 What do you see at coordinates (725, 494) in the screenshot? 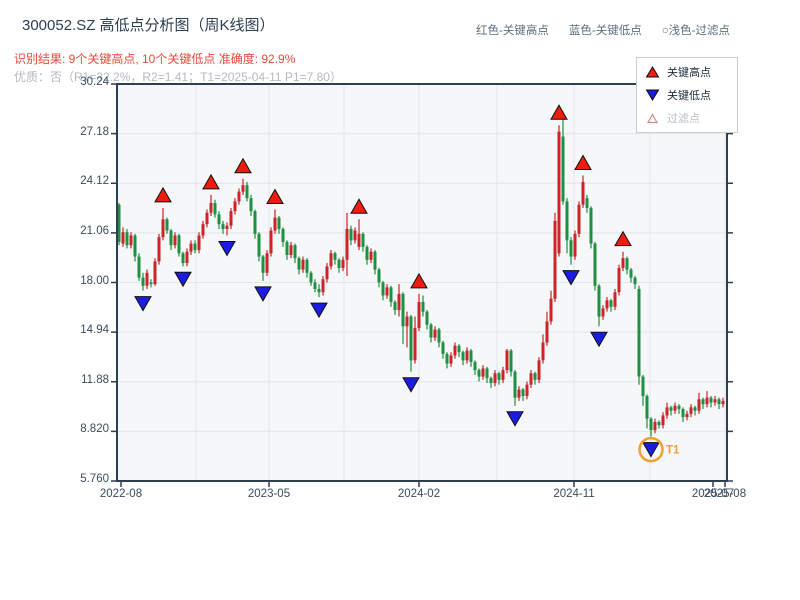
I see `x-tick-label: 2025-08` at bounding box center [725, 494].